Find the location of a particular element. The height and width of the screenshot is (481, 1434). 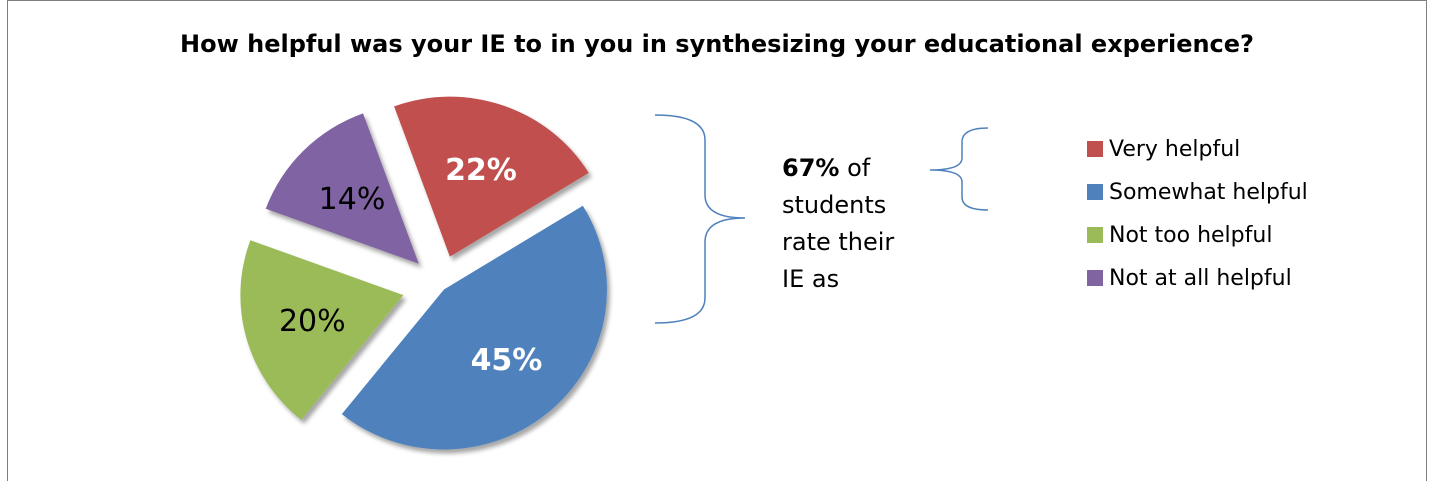

pie-slice-very-helpful is located at coordinates (491, 176).